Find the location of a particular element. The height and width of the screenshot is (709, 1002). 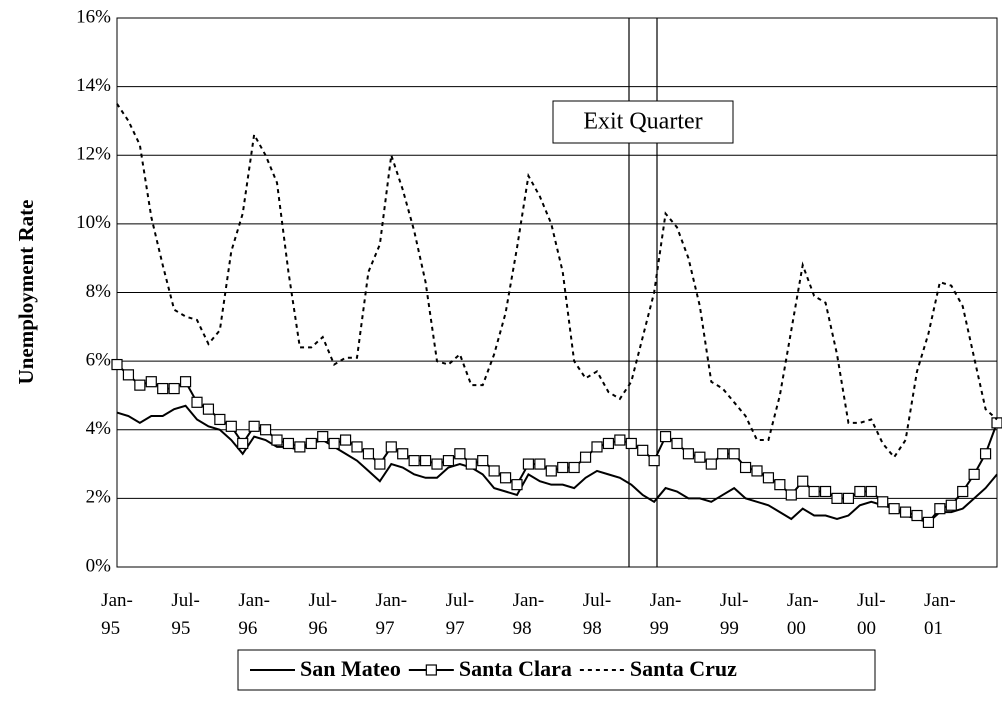

y-tick-label: 12% is located at coordinates (93, 154).